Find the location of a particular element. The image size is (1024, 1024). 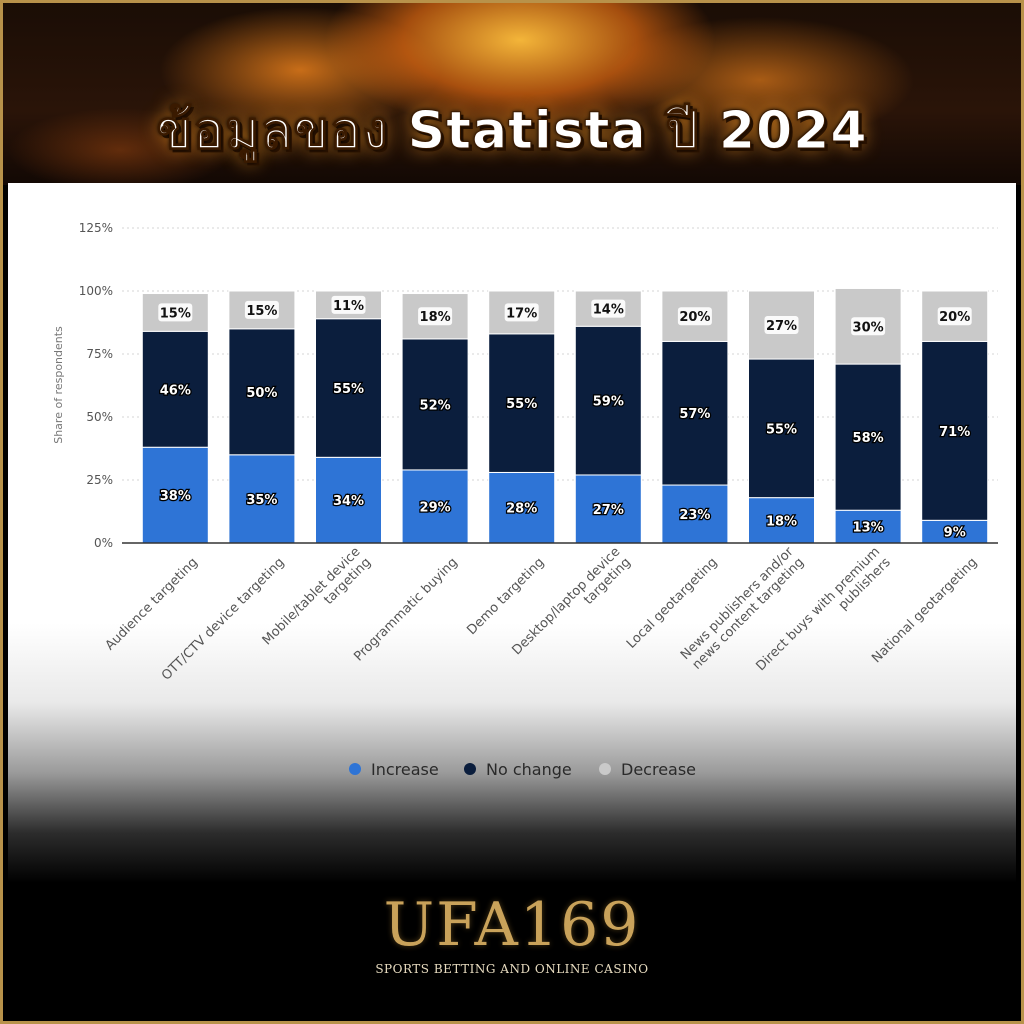

legend-label: Increase is located at coordinates (405, 769).